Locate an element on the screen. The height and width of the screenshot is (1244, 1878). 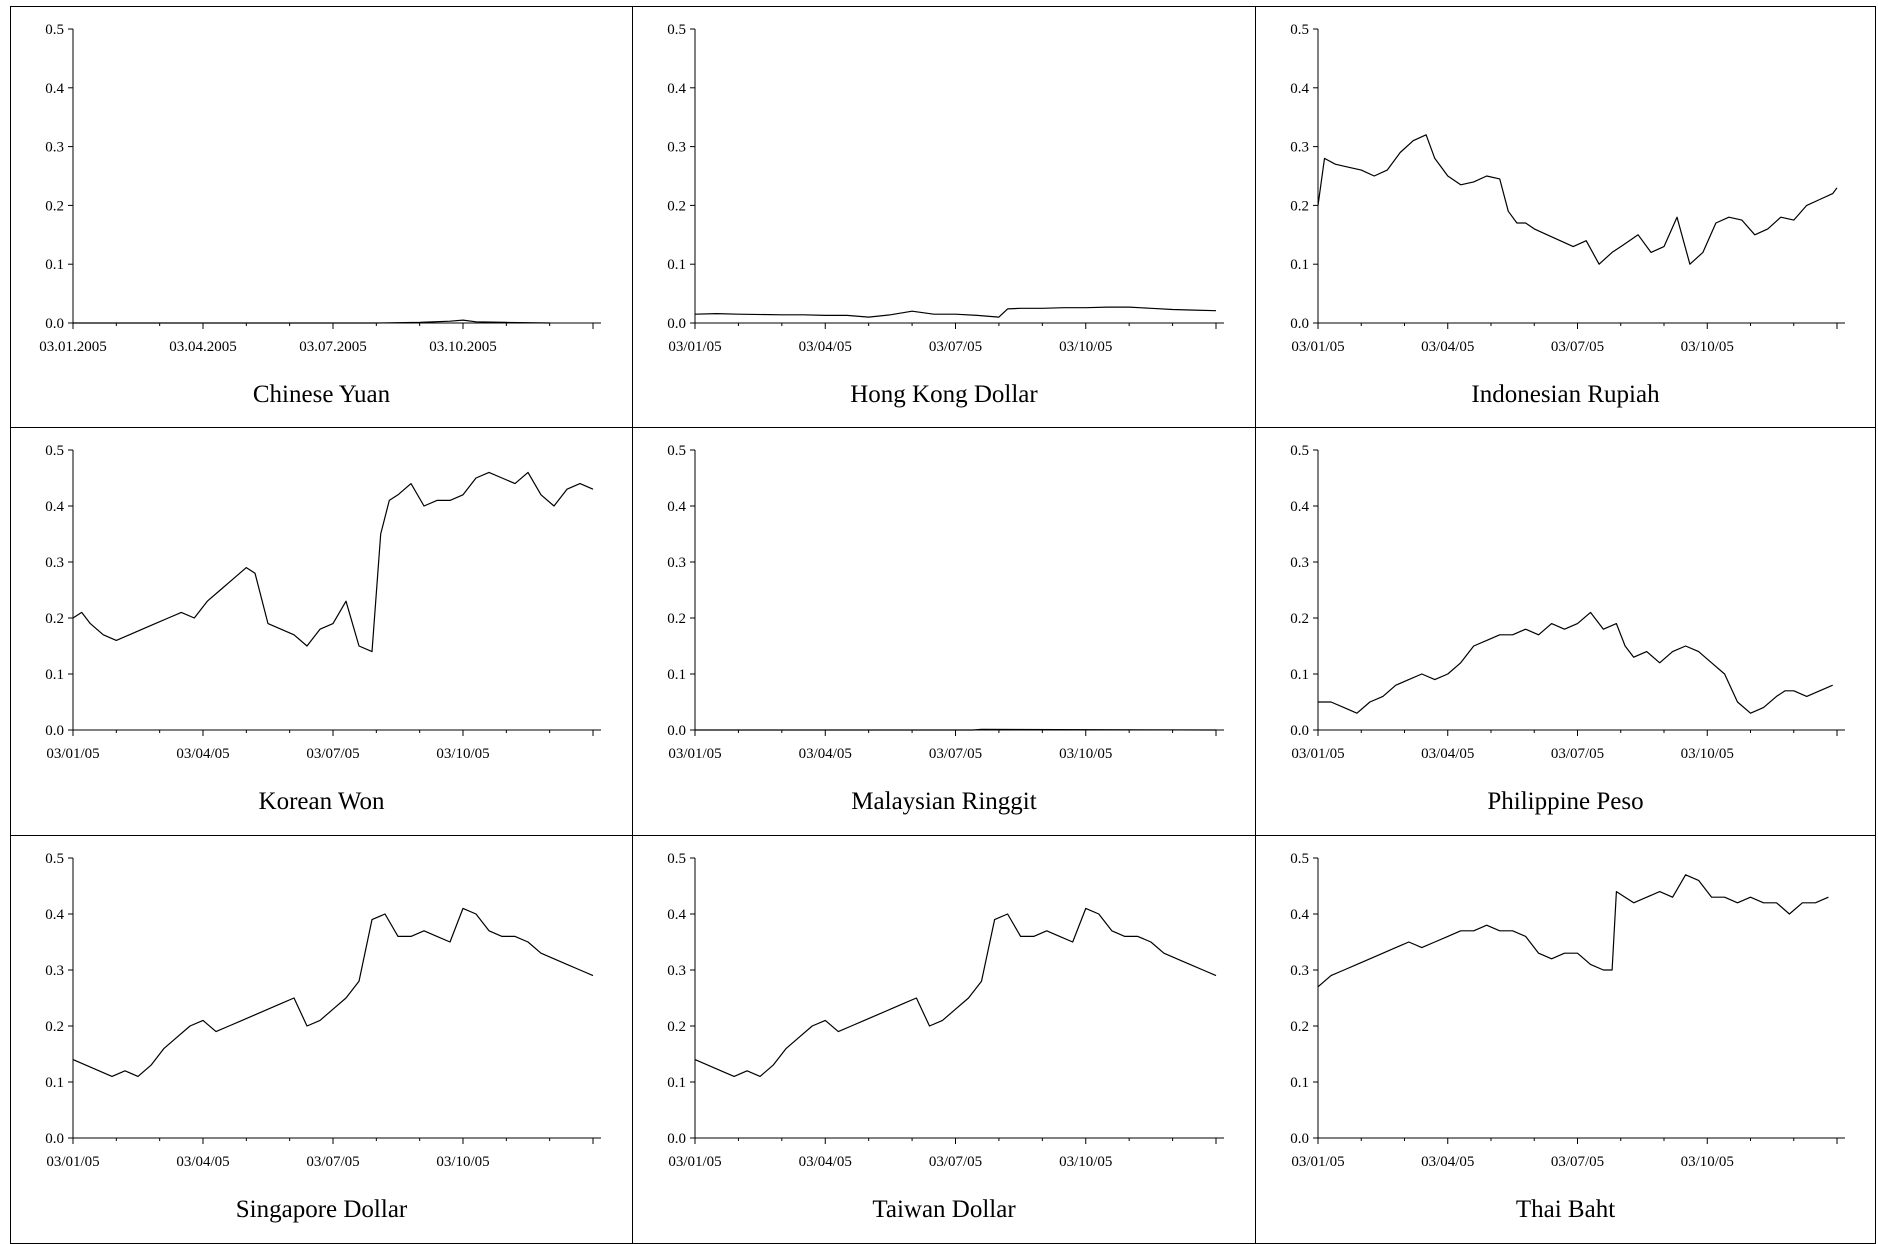
series-line-korean-won is located at coordinates (333, 562).